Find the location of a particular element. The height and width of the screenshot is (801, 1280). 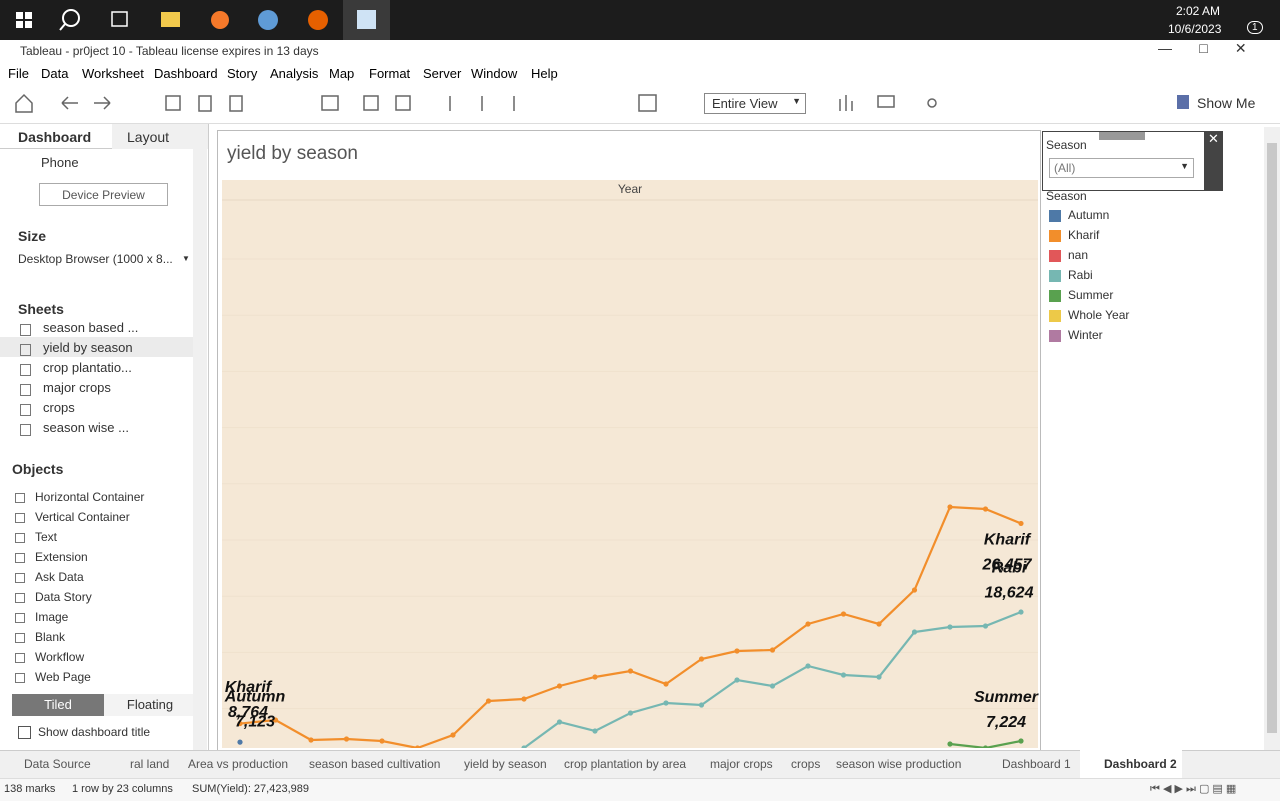

menu-item: Server is located at coordinates (442, 73).